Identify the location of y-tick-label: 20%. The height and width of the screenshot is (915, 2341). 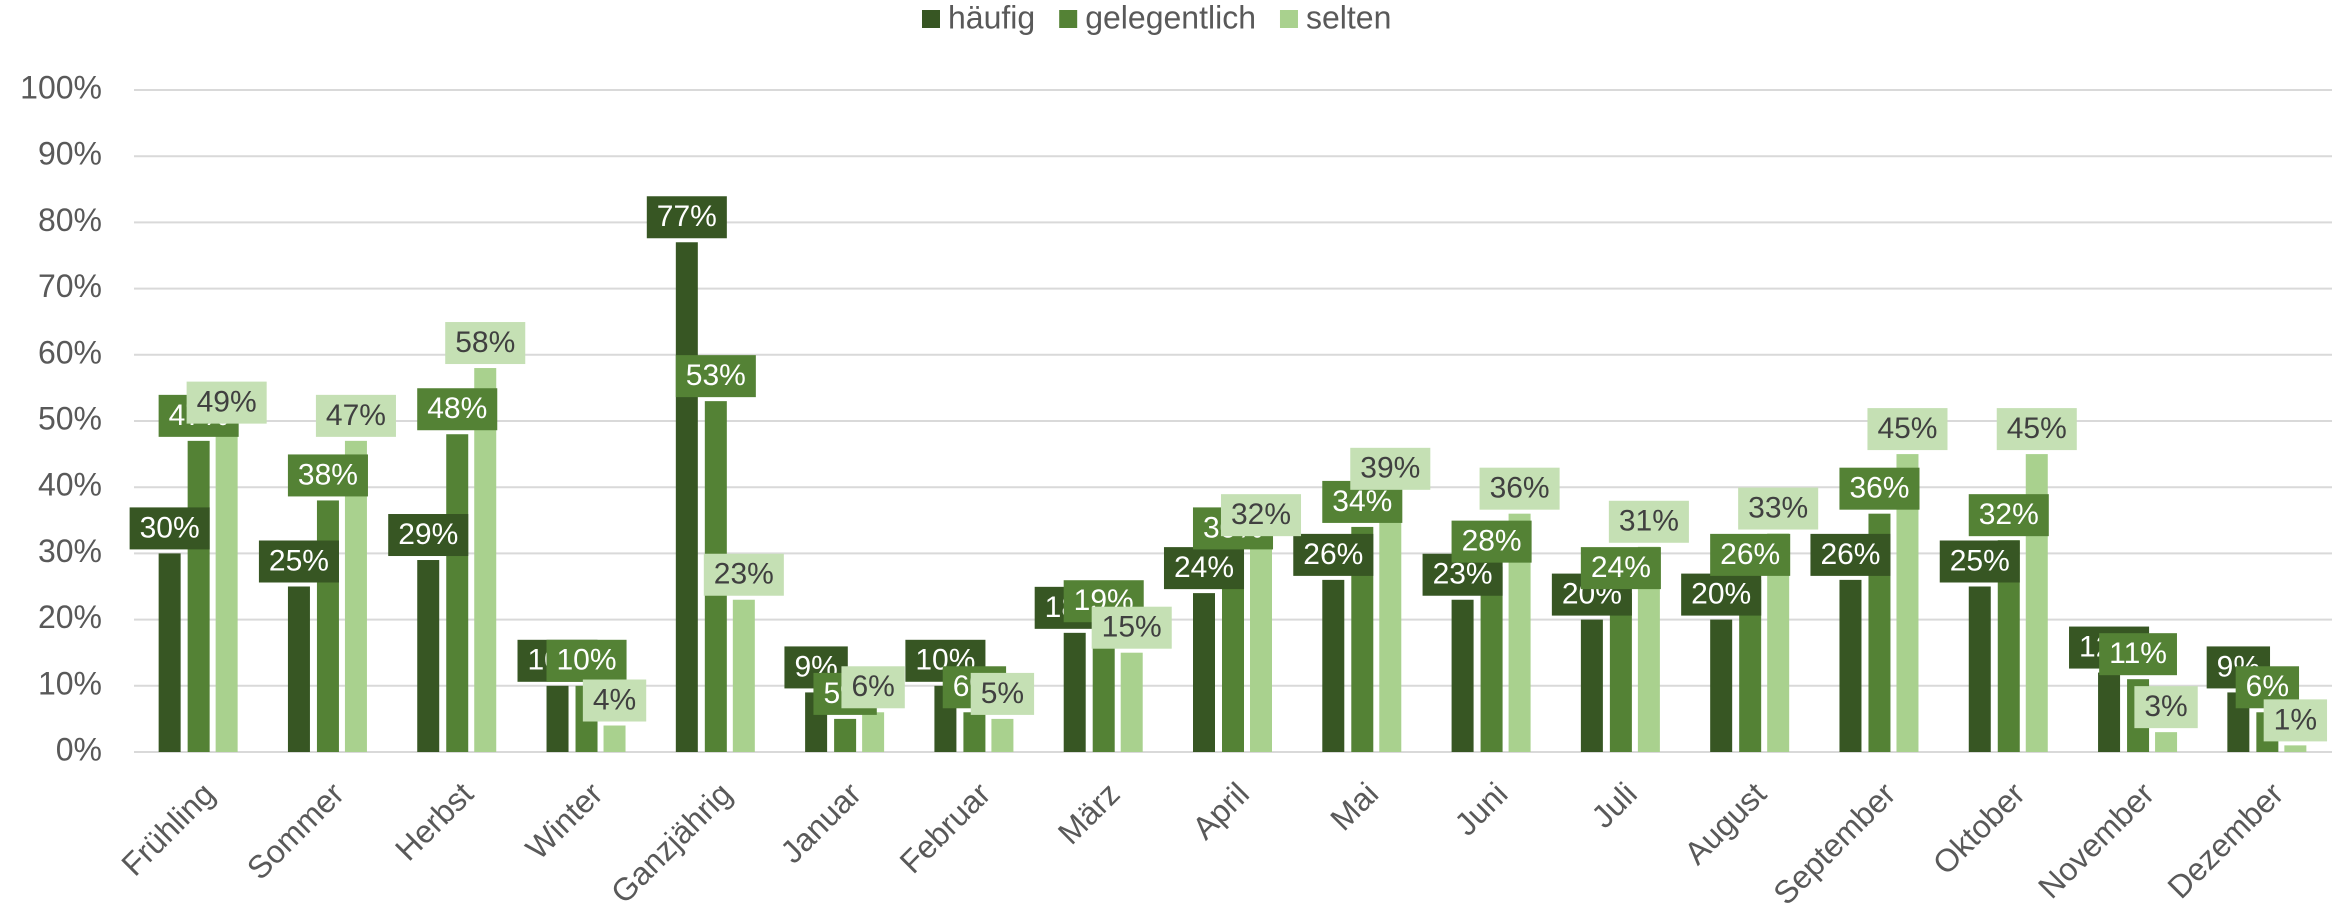
(70, 617).